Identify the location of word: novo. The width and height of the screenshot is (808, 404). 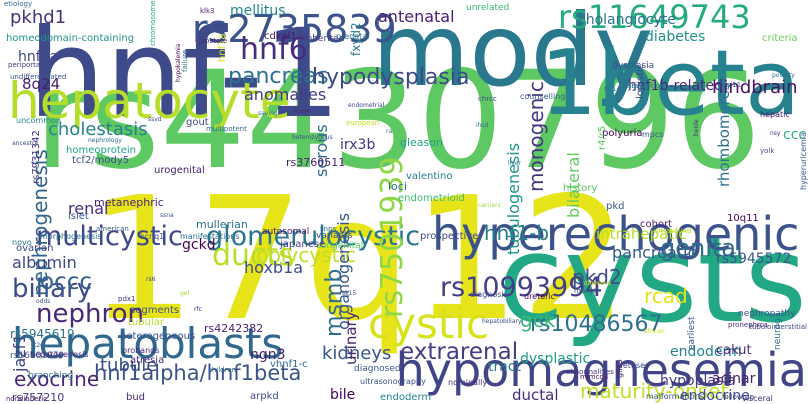
(22, 243).